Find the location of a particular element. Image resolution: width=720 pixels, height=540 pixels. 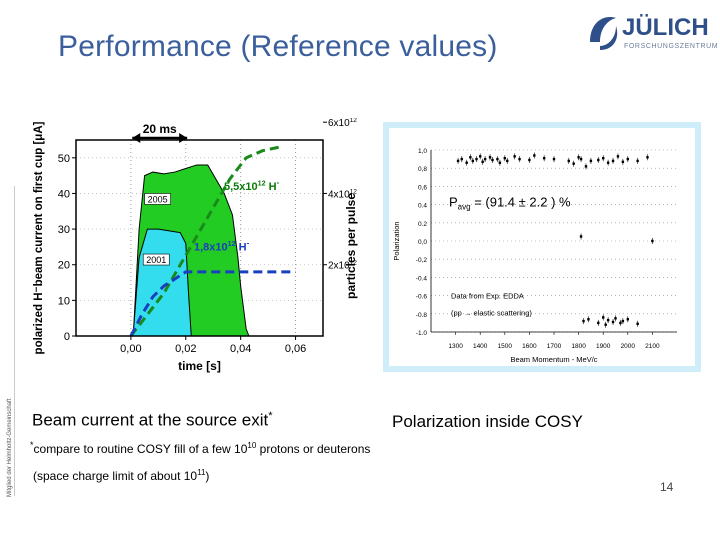

pavg-annotation: Pavg = (91.4 ± 2.2 ) % is located at coordinates (510, 202).